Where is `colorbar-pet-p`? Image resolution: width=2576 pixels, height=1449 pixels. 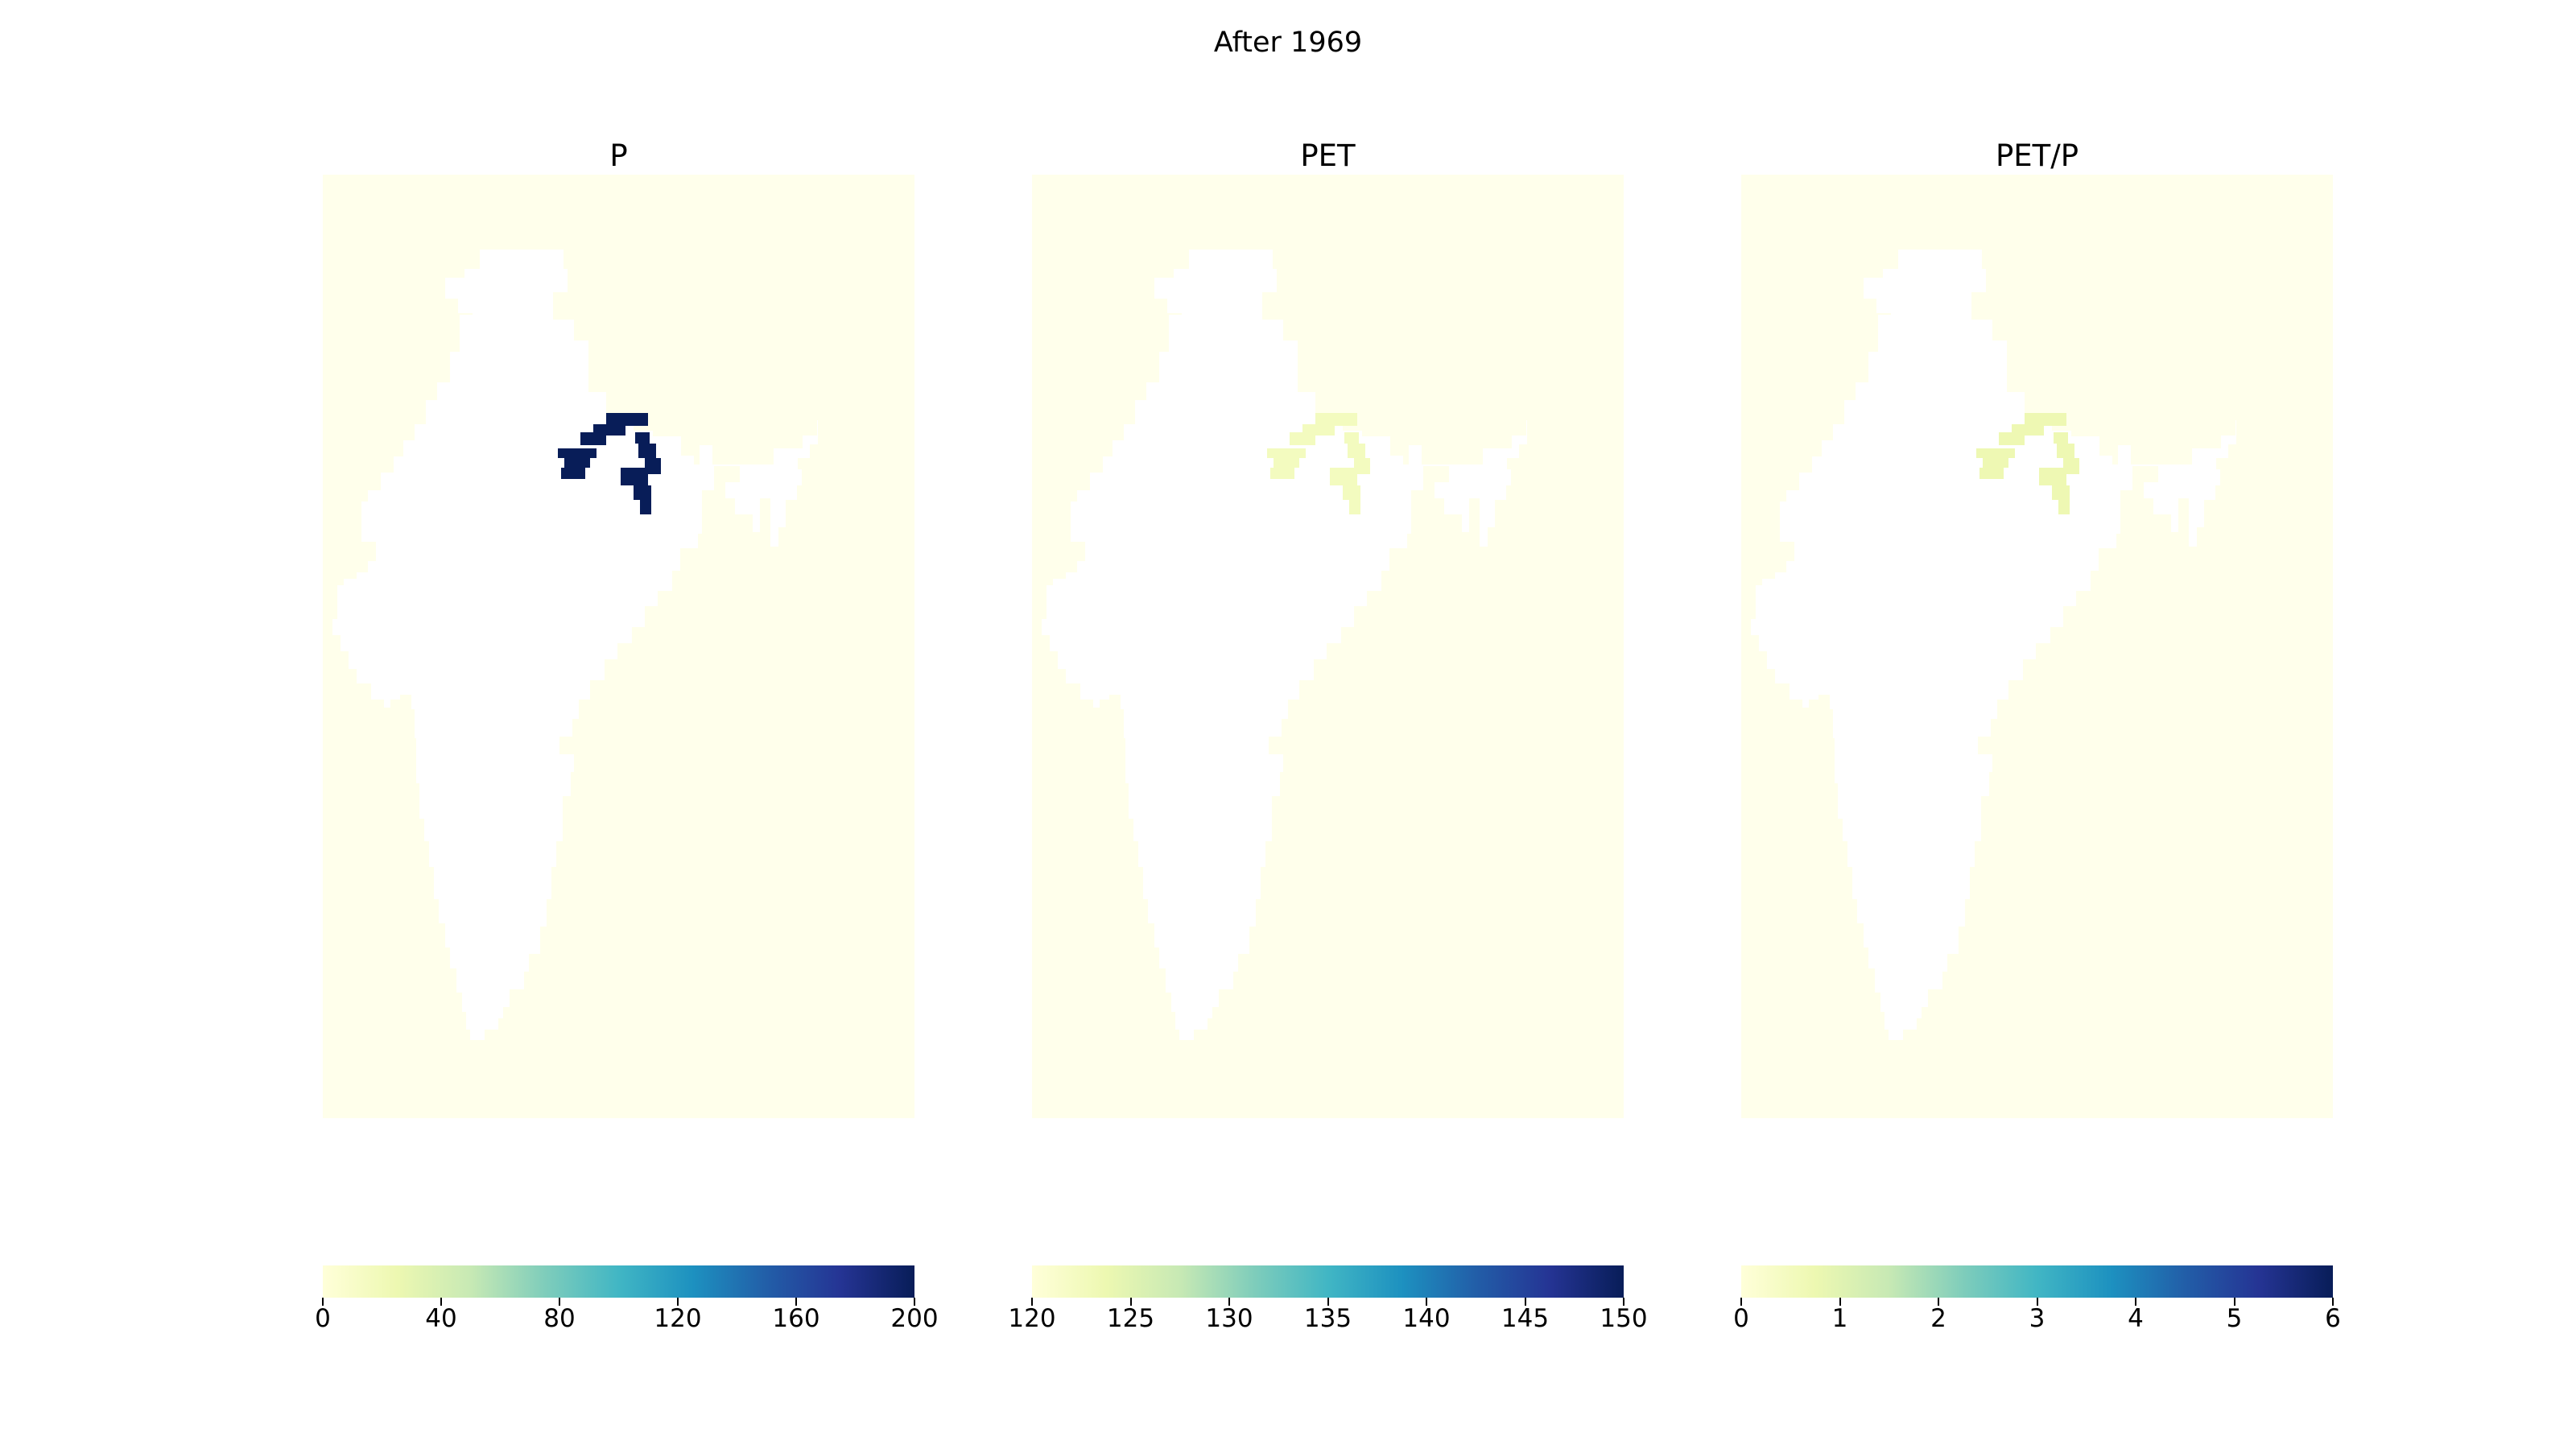 colorbar-pet-p is located at coordinates (2037, 1281).